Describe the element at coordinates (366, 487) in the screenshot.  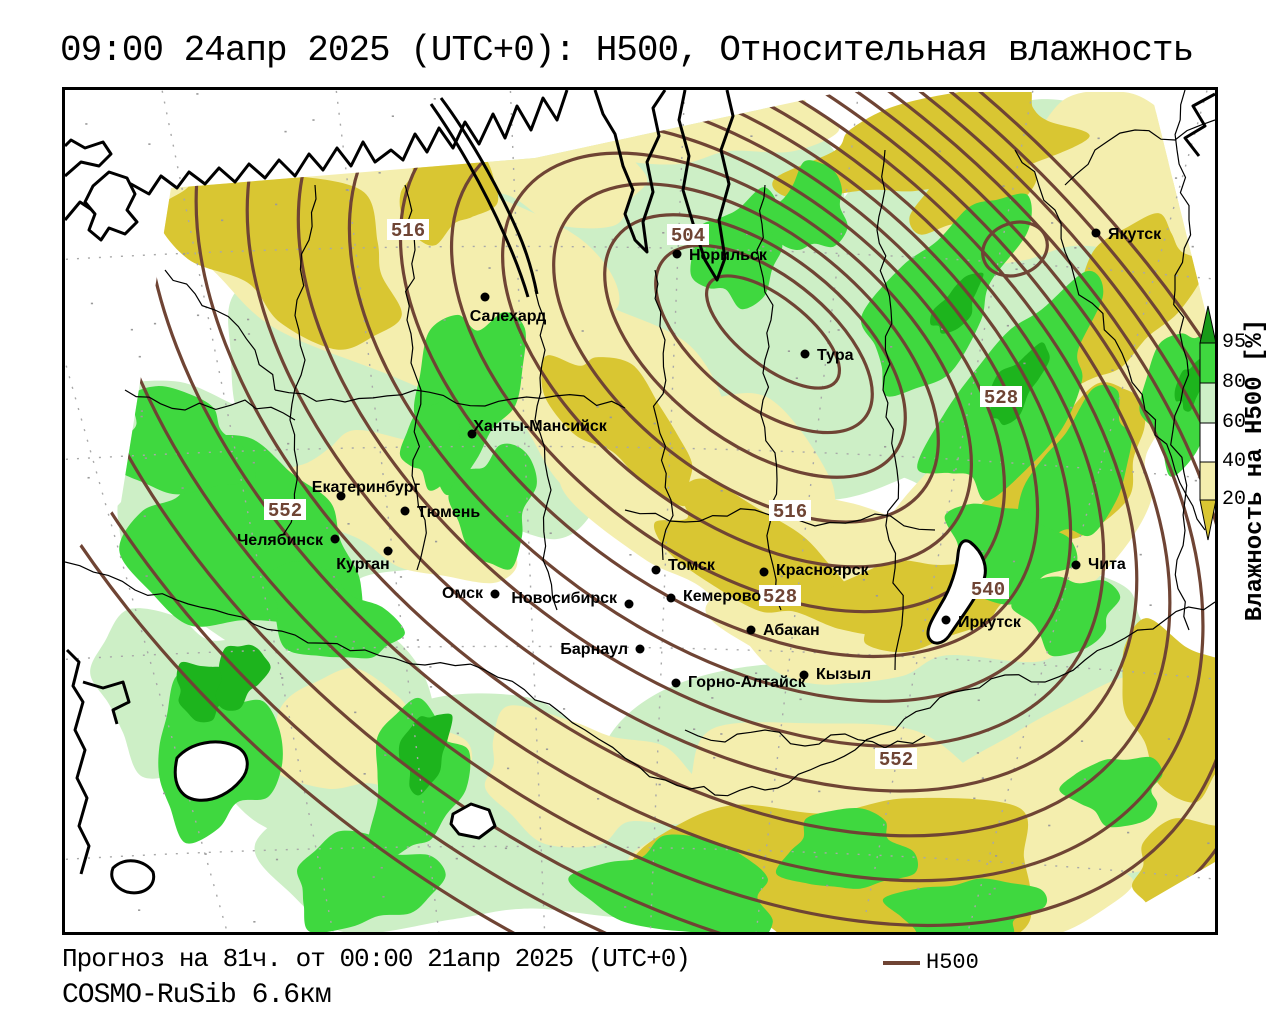
I see `city-label: Екатеринбург` at that location.